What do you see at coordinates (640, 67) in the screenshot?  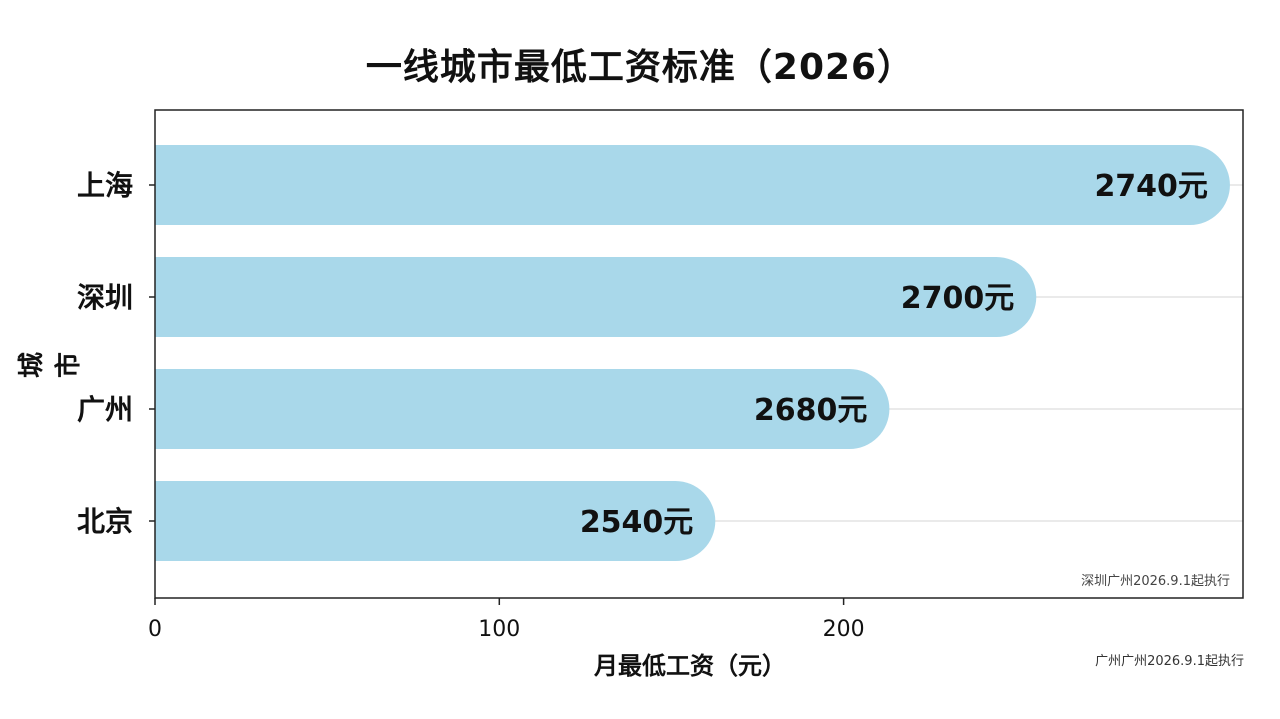 I see `chart-title: 一线城市最低工资标准（2026）` at bounding box center [640, 67].